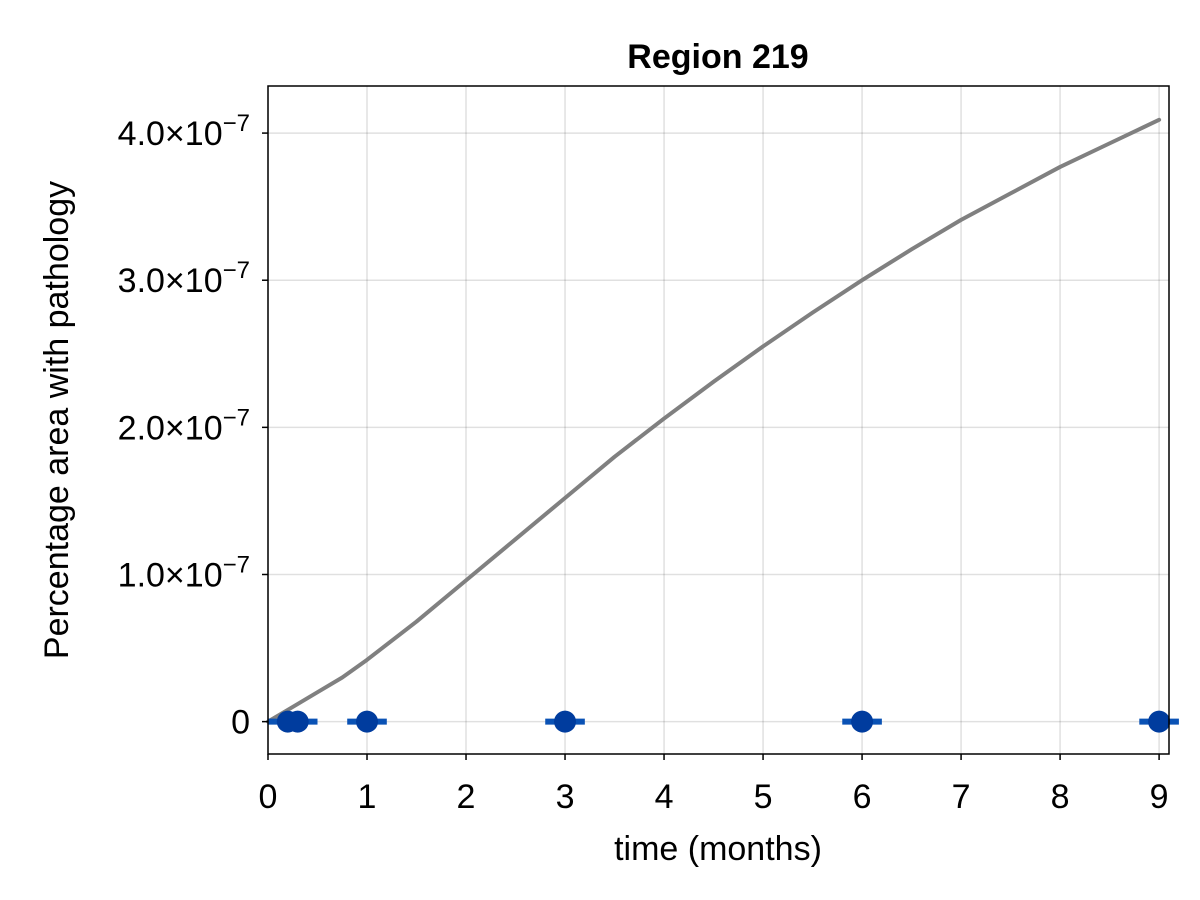 The width and height of the screenshot is (1200, 900). I want to click on chart-title: Region 219, so click(717, 57).